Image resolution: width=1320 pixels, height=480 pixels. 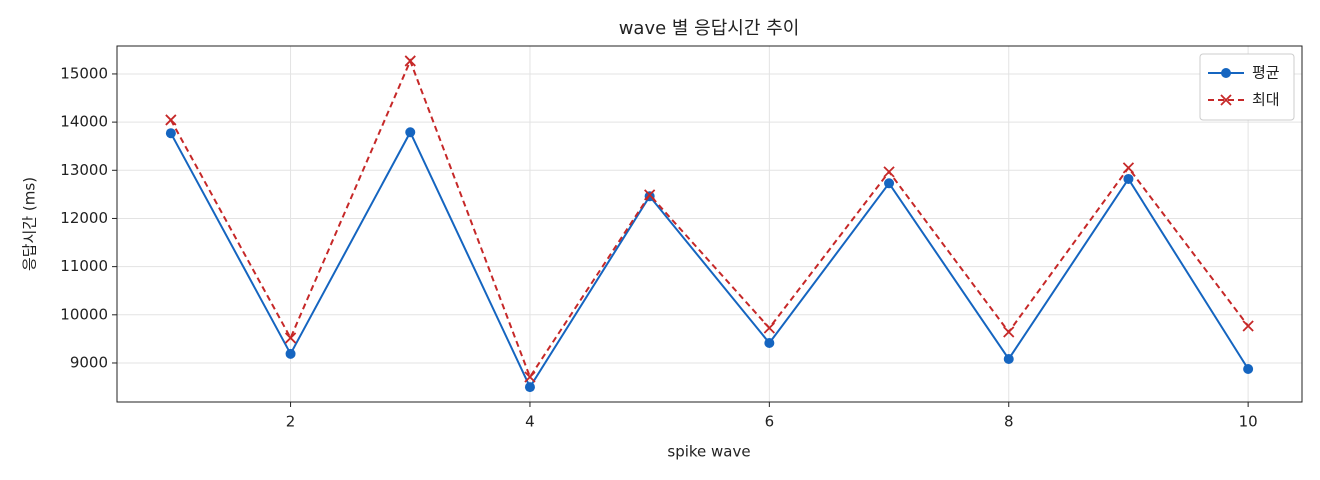 What do you see at coordinates (1266, 100) in the screenshot?
I see `legend-label: 최대` at bounding box center [1266, 100].